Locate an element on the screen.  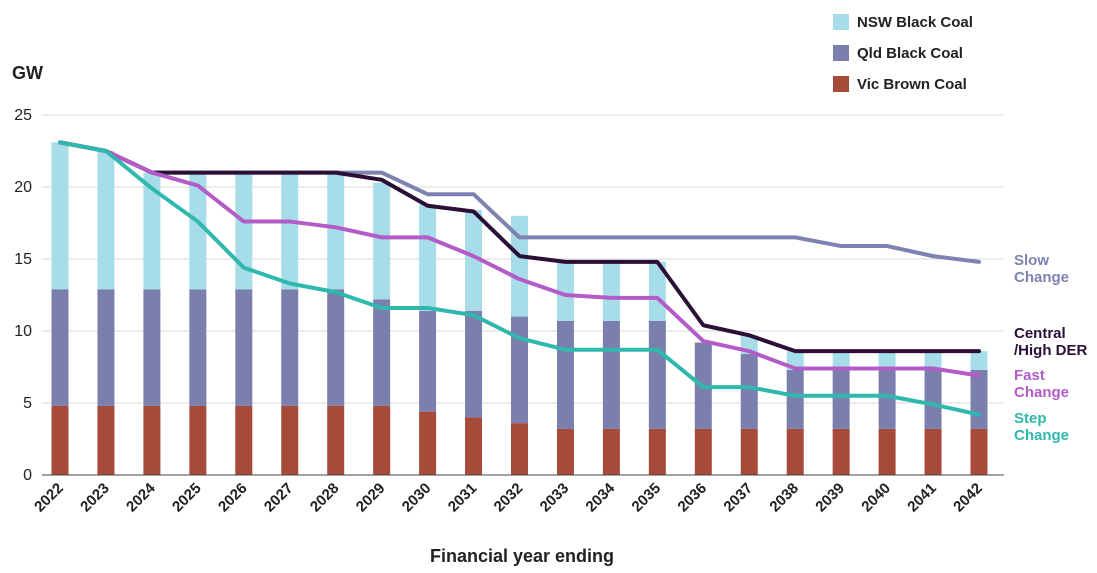
line-label-text: Central is located at coordinates (1040, 333).